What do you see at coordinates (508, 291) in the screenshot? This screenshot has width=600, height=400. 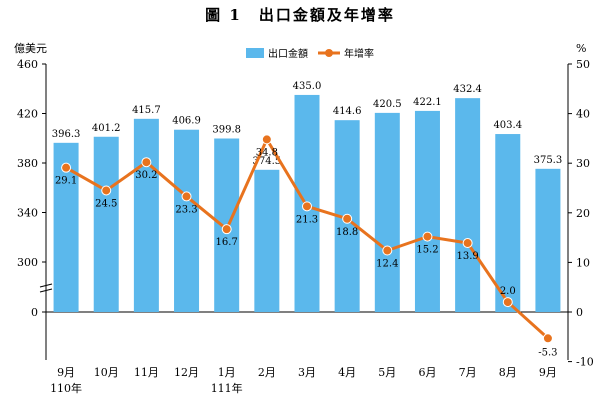 I see `line-value-label: 2.0` at bounding box center [508, 291].